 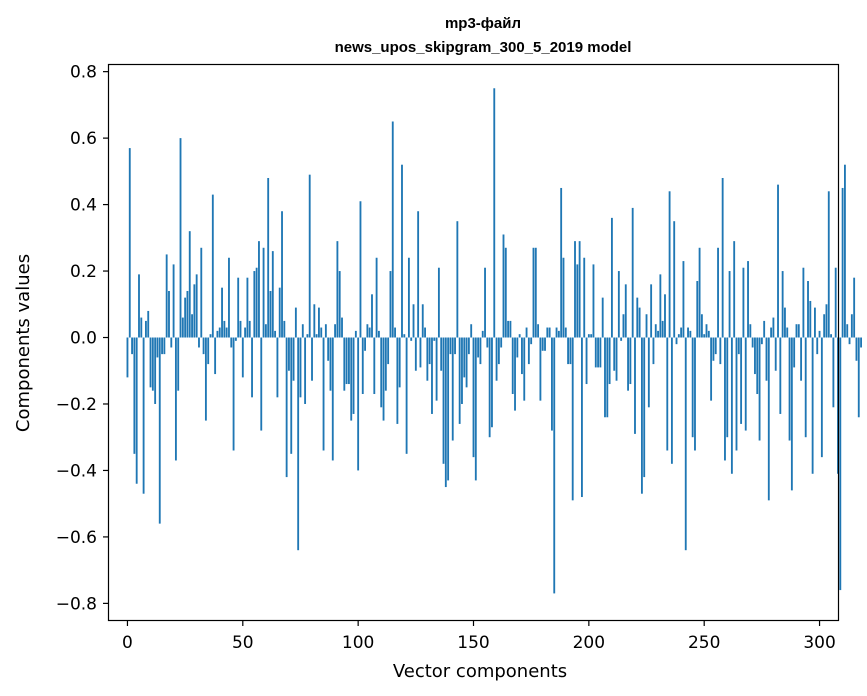 What do you see at coordinates (83, 206) in the screenshot?
I see `y-tick-label: 0.4` at bounding box center [83, 206].